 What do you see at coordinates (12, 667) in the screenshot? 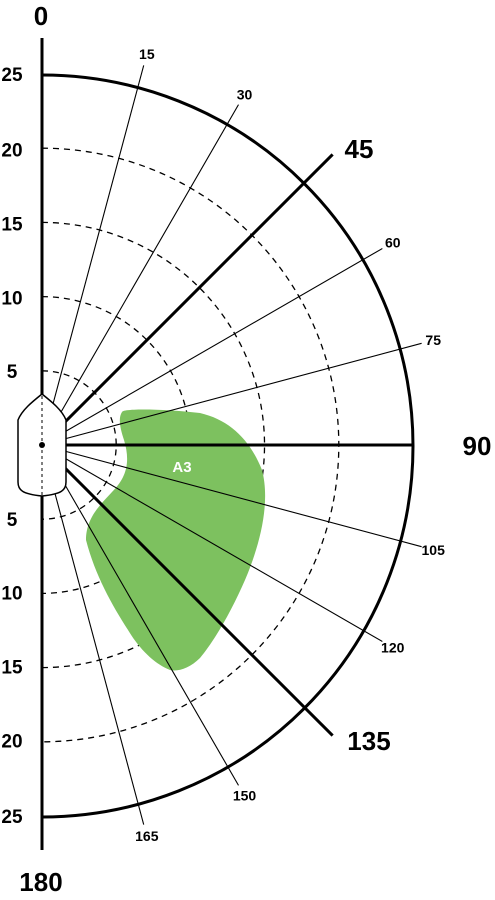
I see `scale-label-aft-15: 15` at bounding box center [12, 667].